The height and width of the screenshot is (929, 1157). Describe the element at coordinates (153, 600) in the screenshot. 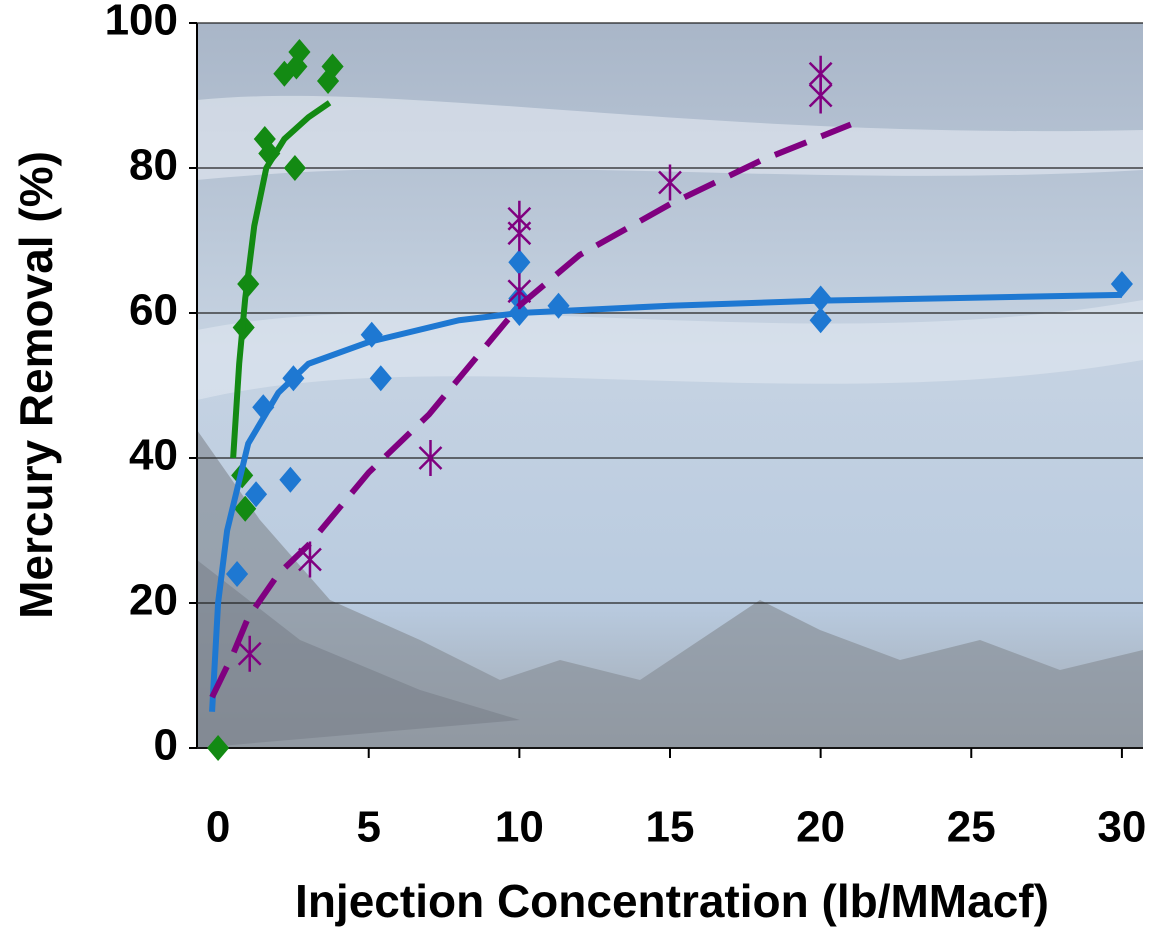

I see `y-tick-label: 20` at that location.